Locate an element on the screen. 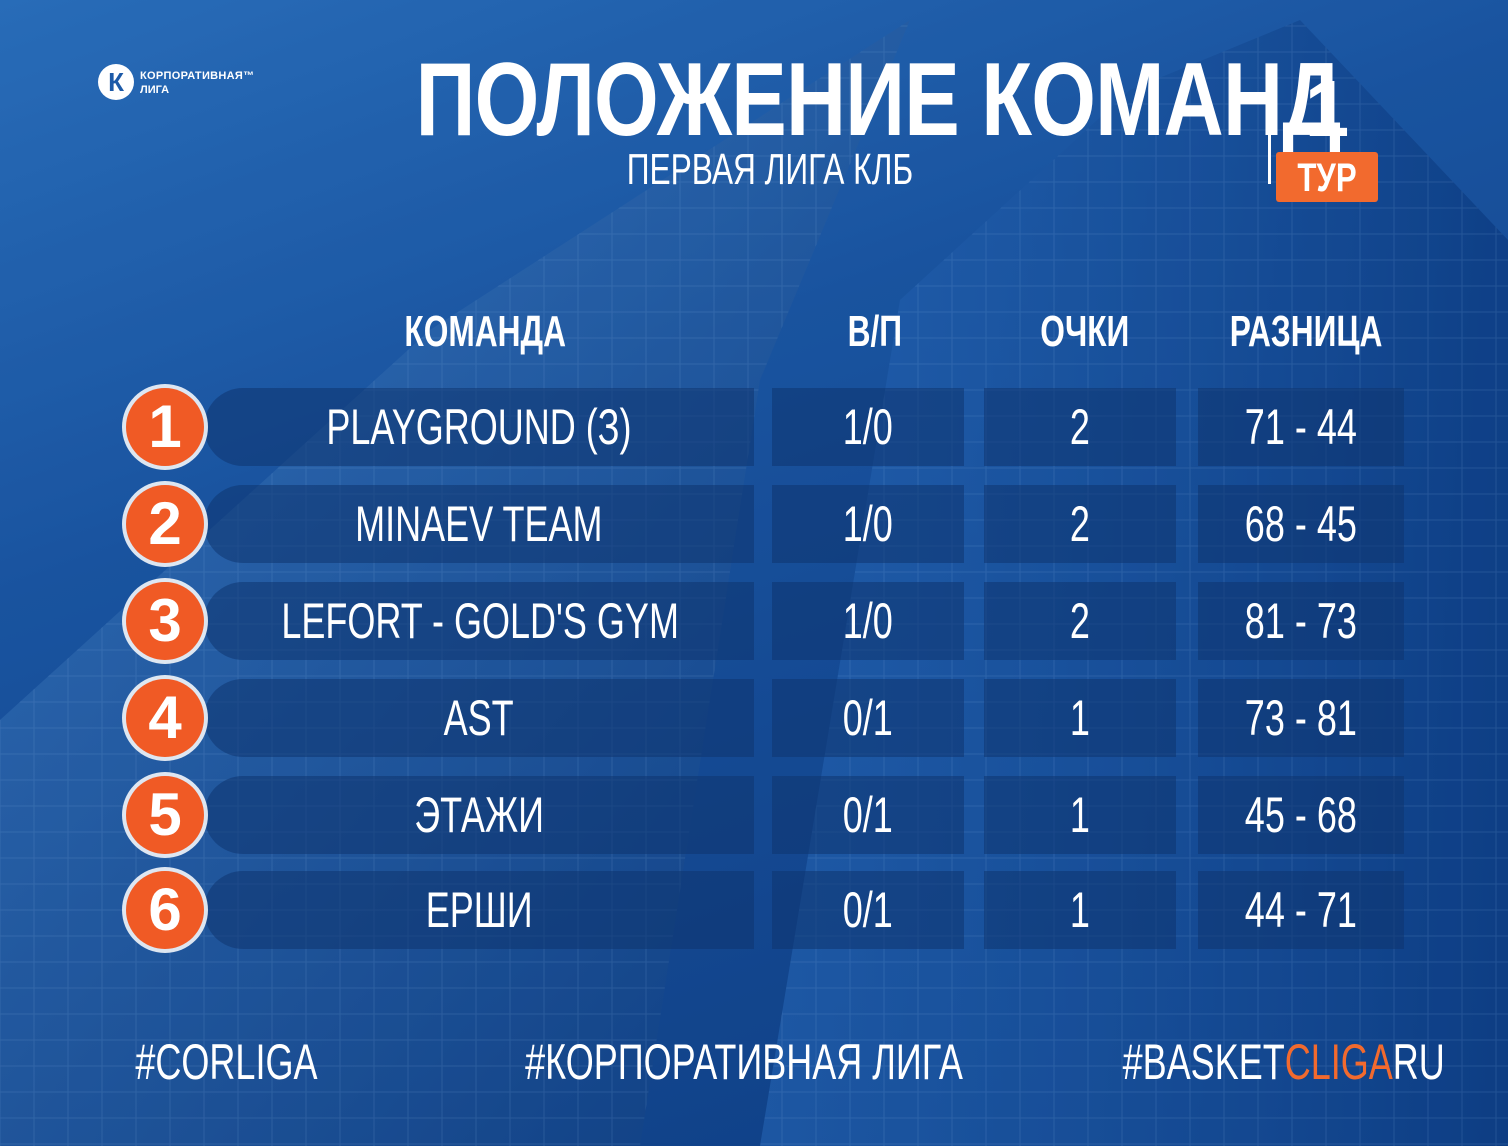  page-subtitle: ПЕРВАЯ ЛИГА КЛБ is located at coordinates (770, 169).